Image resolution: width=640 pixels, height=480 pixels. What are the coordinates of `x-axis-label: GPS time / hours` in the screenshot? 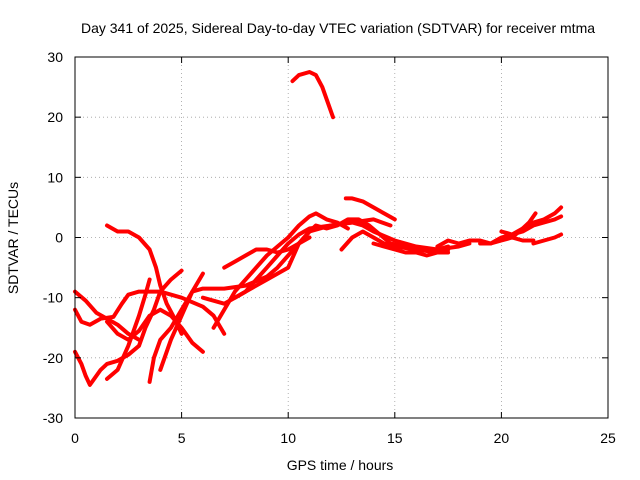 It's located at (340, 465).